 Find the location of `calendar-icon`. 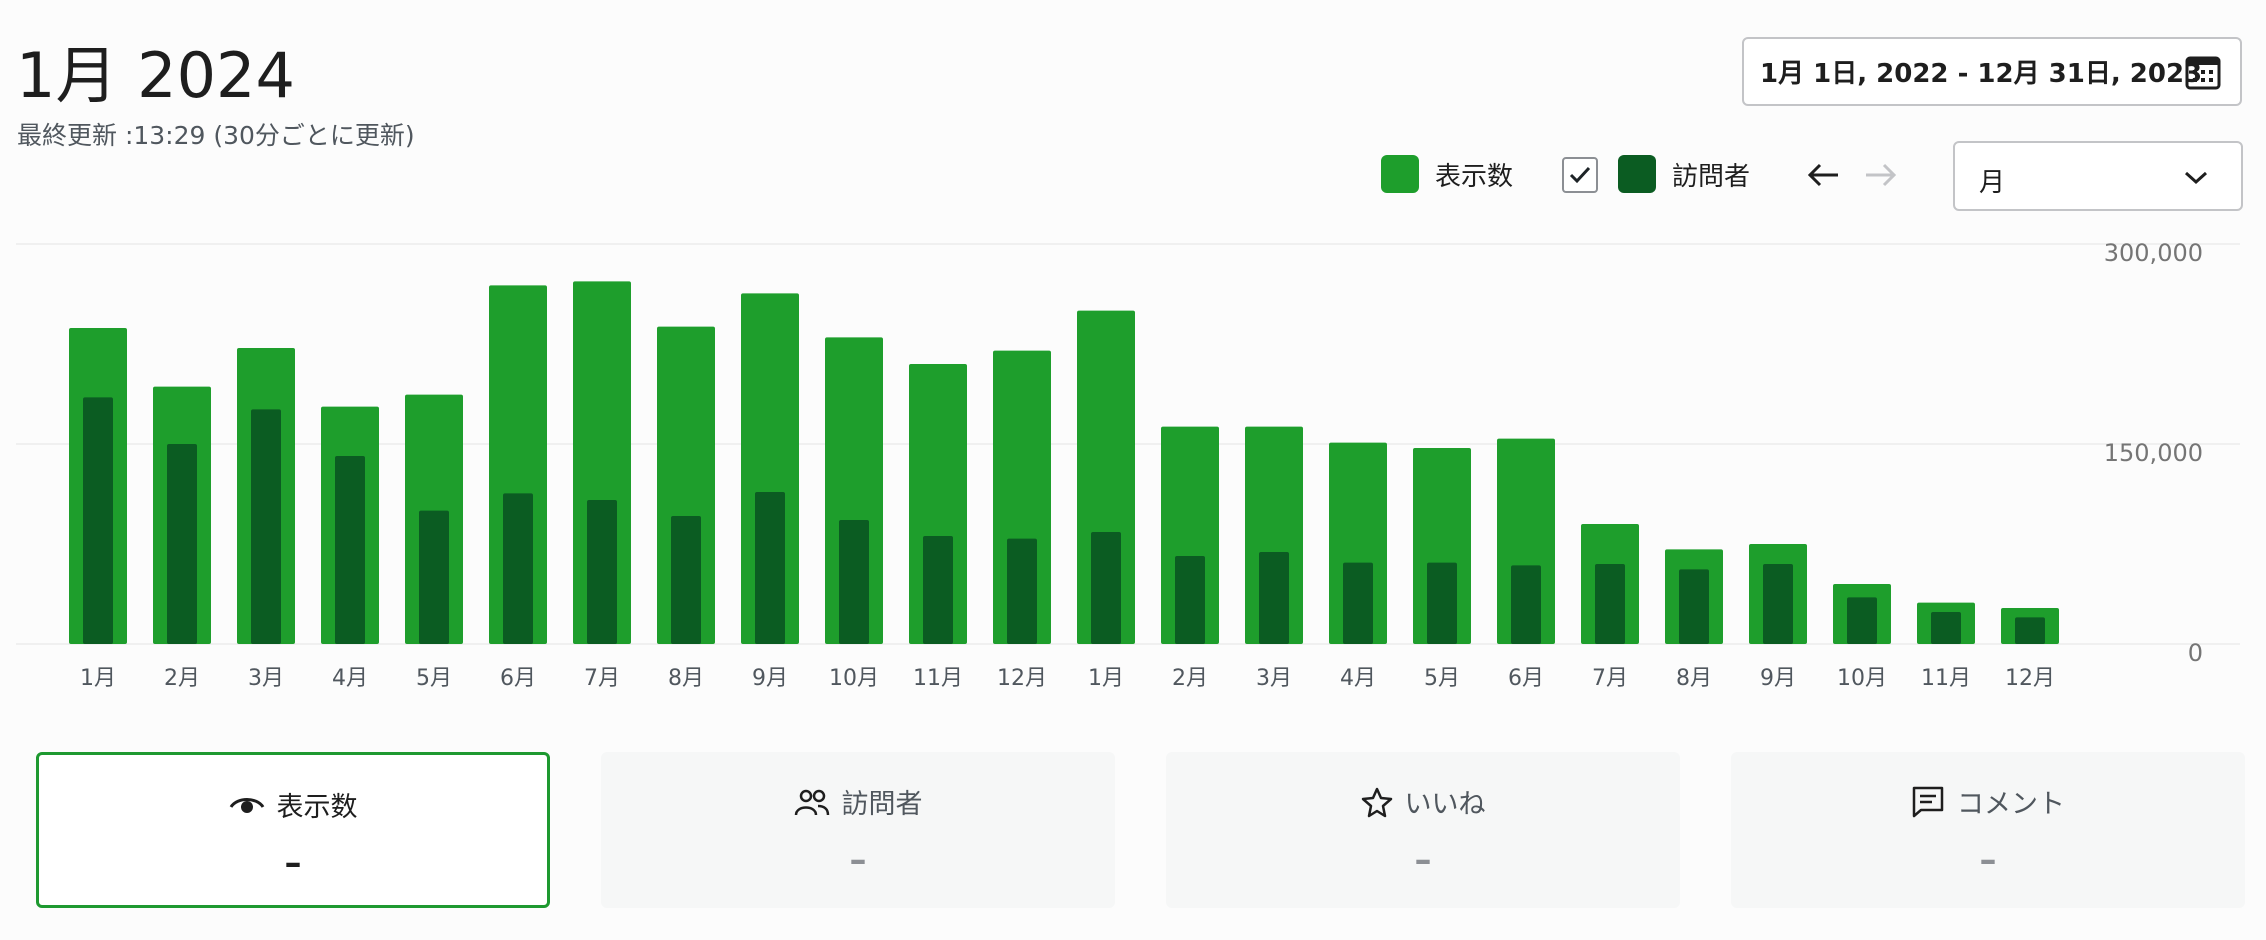

calendar-icon is located at coordinates (2203, 73).